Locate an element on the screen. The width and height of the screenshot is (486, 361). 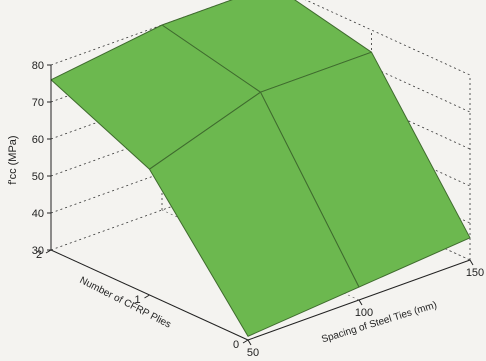
x-tick-label: 50 is located at coordinates (253, 351).